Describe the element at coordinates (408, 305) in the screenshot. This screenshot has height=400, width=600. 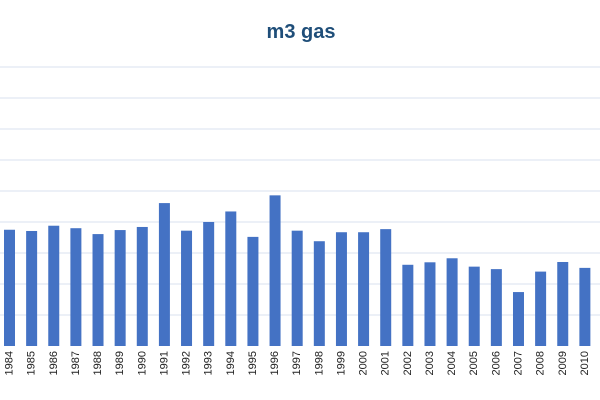
I see `bar-2002` at that location.